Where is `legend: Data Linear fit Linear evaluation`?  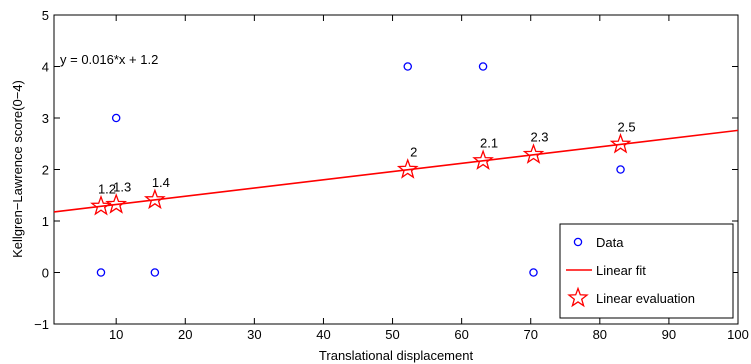 legend: Data Linear fit Linear evaluation is located at coordinates (646, 271).